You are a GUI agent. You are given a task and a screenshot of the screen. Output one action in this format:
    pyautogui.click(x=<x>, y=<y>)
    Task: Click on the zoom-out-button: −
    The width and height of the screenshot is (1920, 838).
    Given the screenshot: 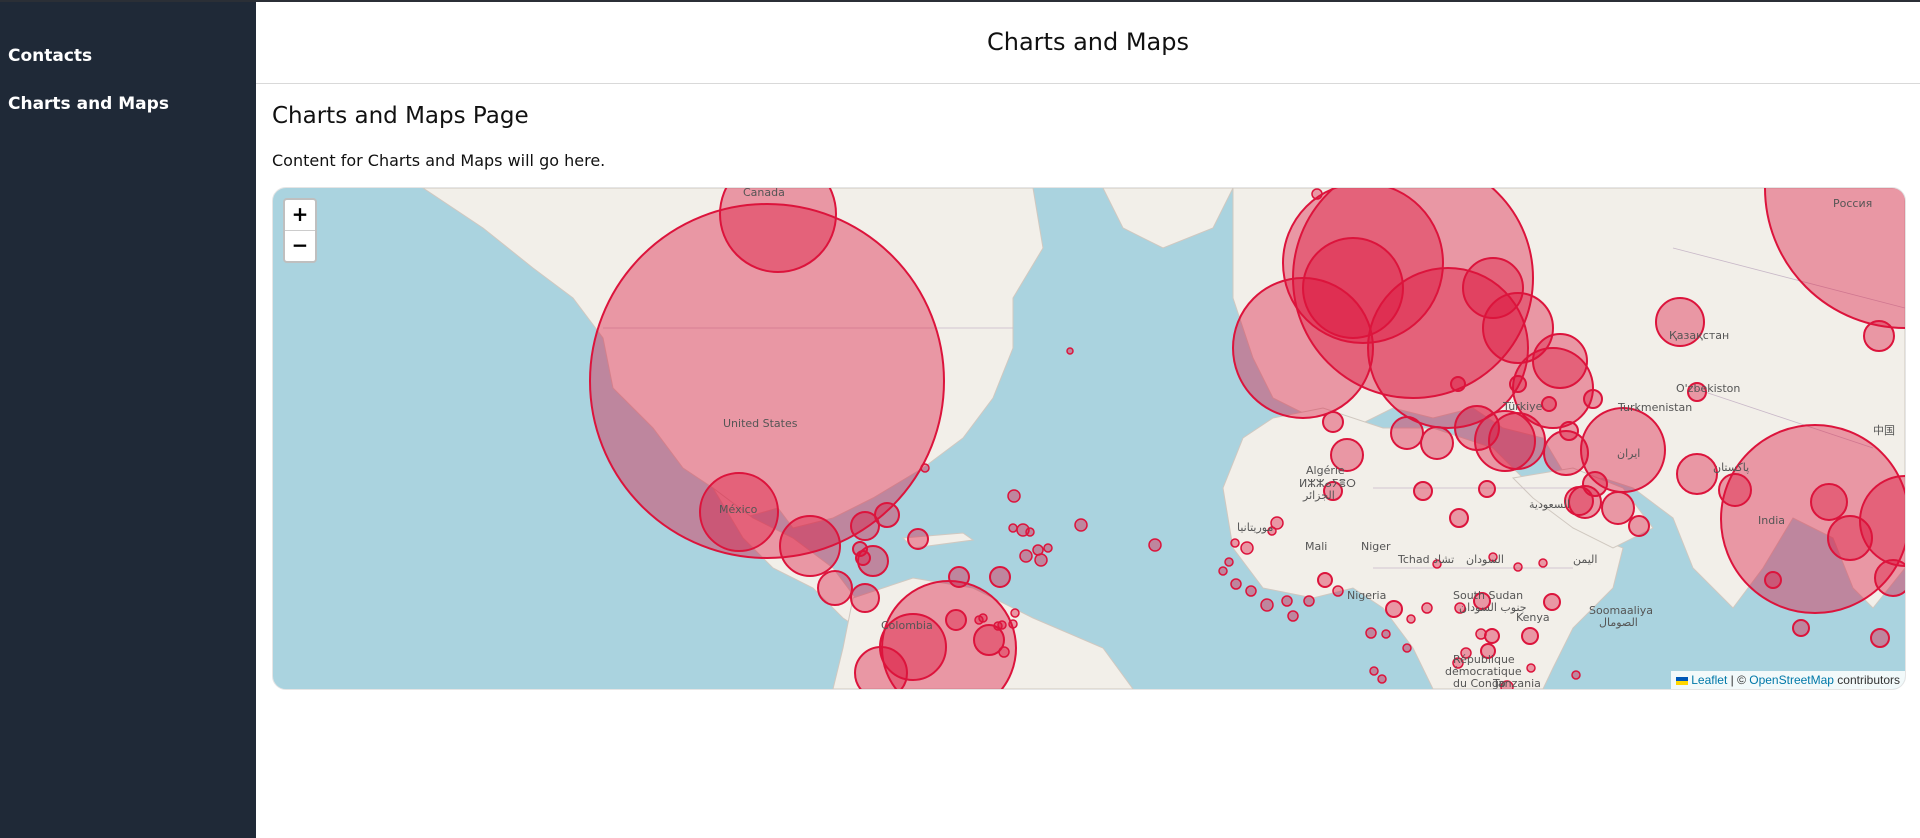 What is the action you would take?
    pyautogui.click(x=300, y=245)
    